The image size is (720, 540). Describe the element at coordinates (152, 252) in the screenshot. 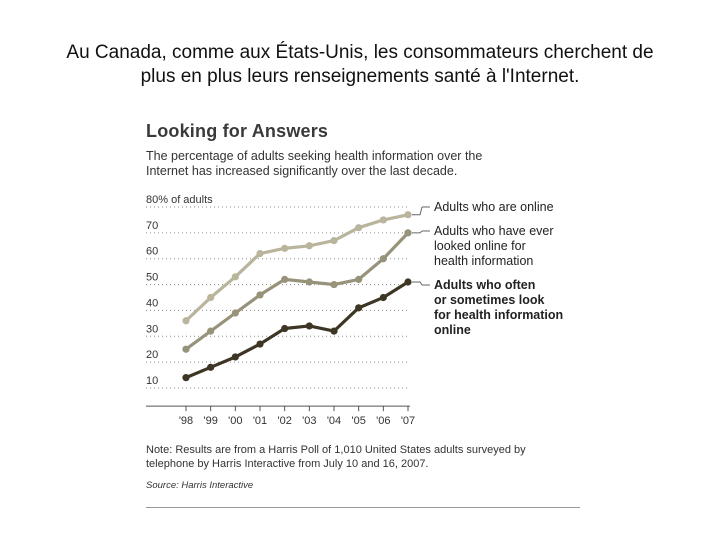

I see `y-tick-label: 60` at that location.